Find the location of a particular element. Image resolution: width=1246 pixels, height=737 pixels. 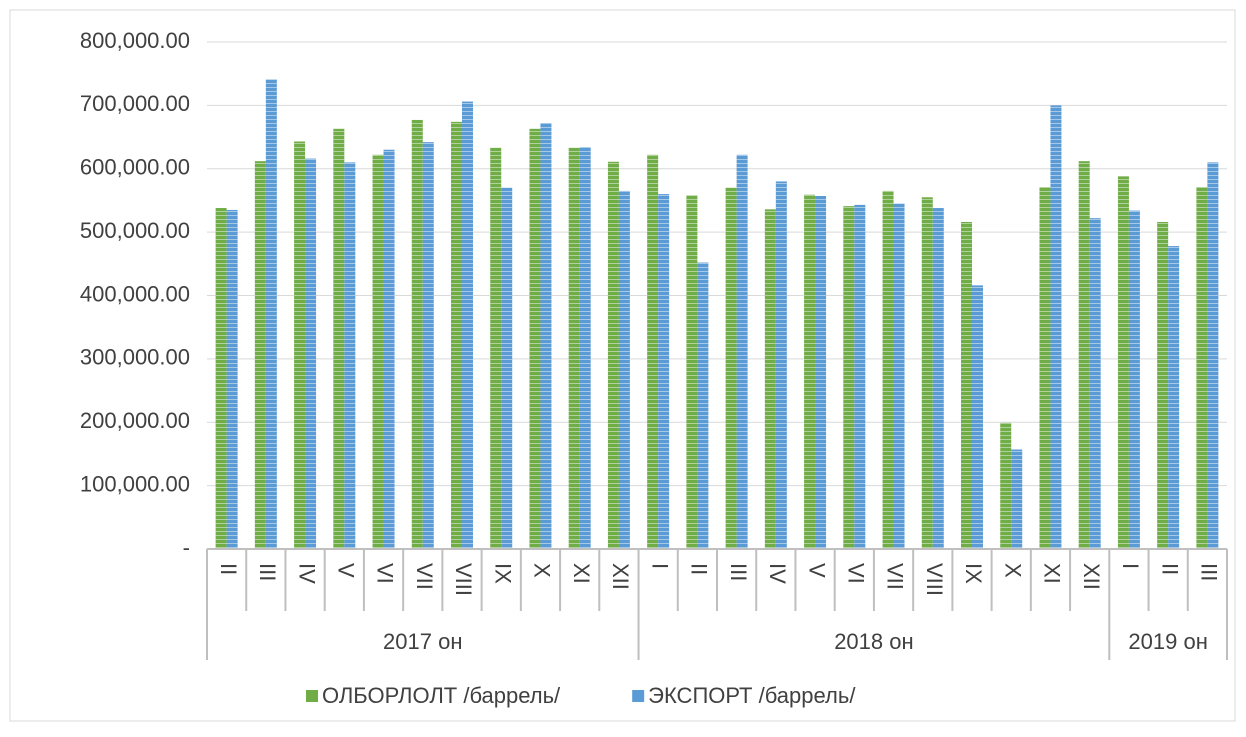

y-tick-label: 700,000.00 is located at coordinates (135, 103).